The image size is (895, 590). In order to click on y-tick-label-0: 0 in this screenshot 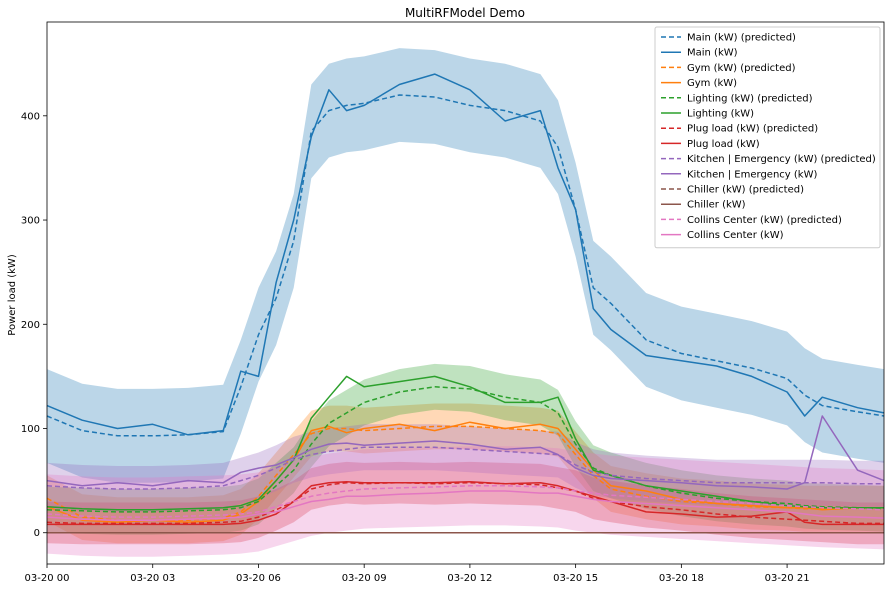, I will do `click(37, 533)`.